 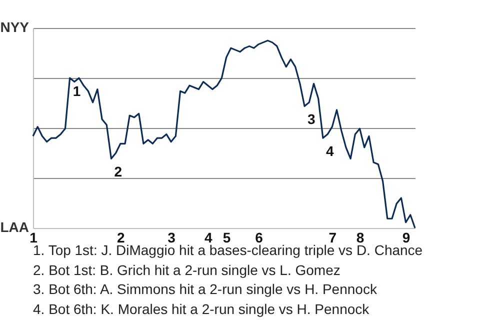 What do you see at coordinates (15, 27) in the screenshot?
I see `text: NYY` at bounding box center [15, 27].